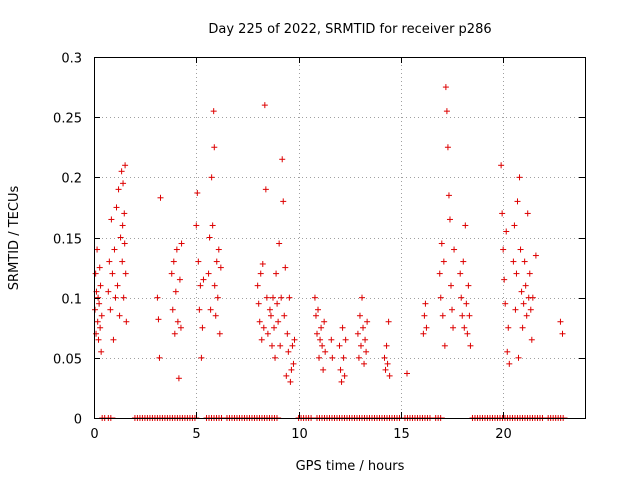 Image resolution: width=640 pixels, height=480 pixels. I want to click on y-axis-label: SRMTID / TECUs, so click(14, 238).